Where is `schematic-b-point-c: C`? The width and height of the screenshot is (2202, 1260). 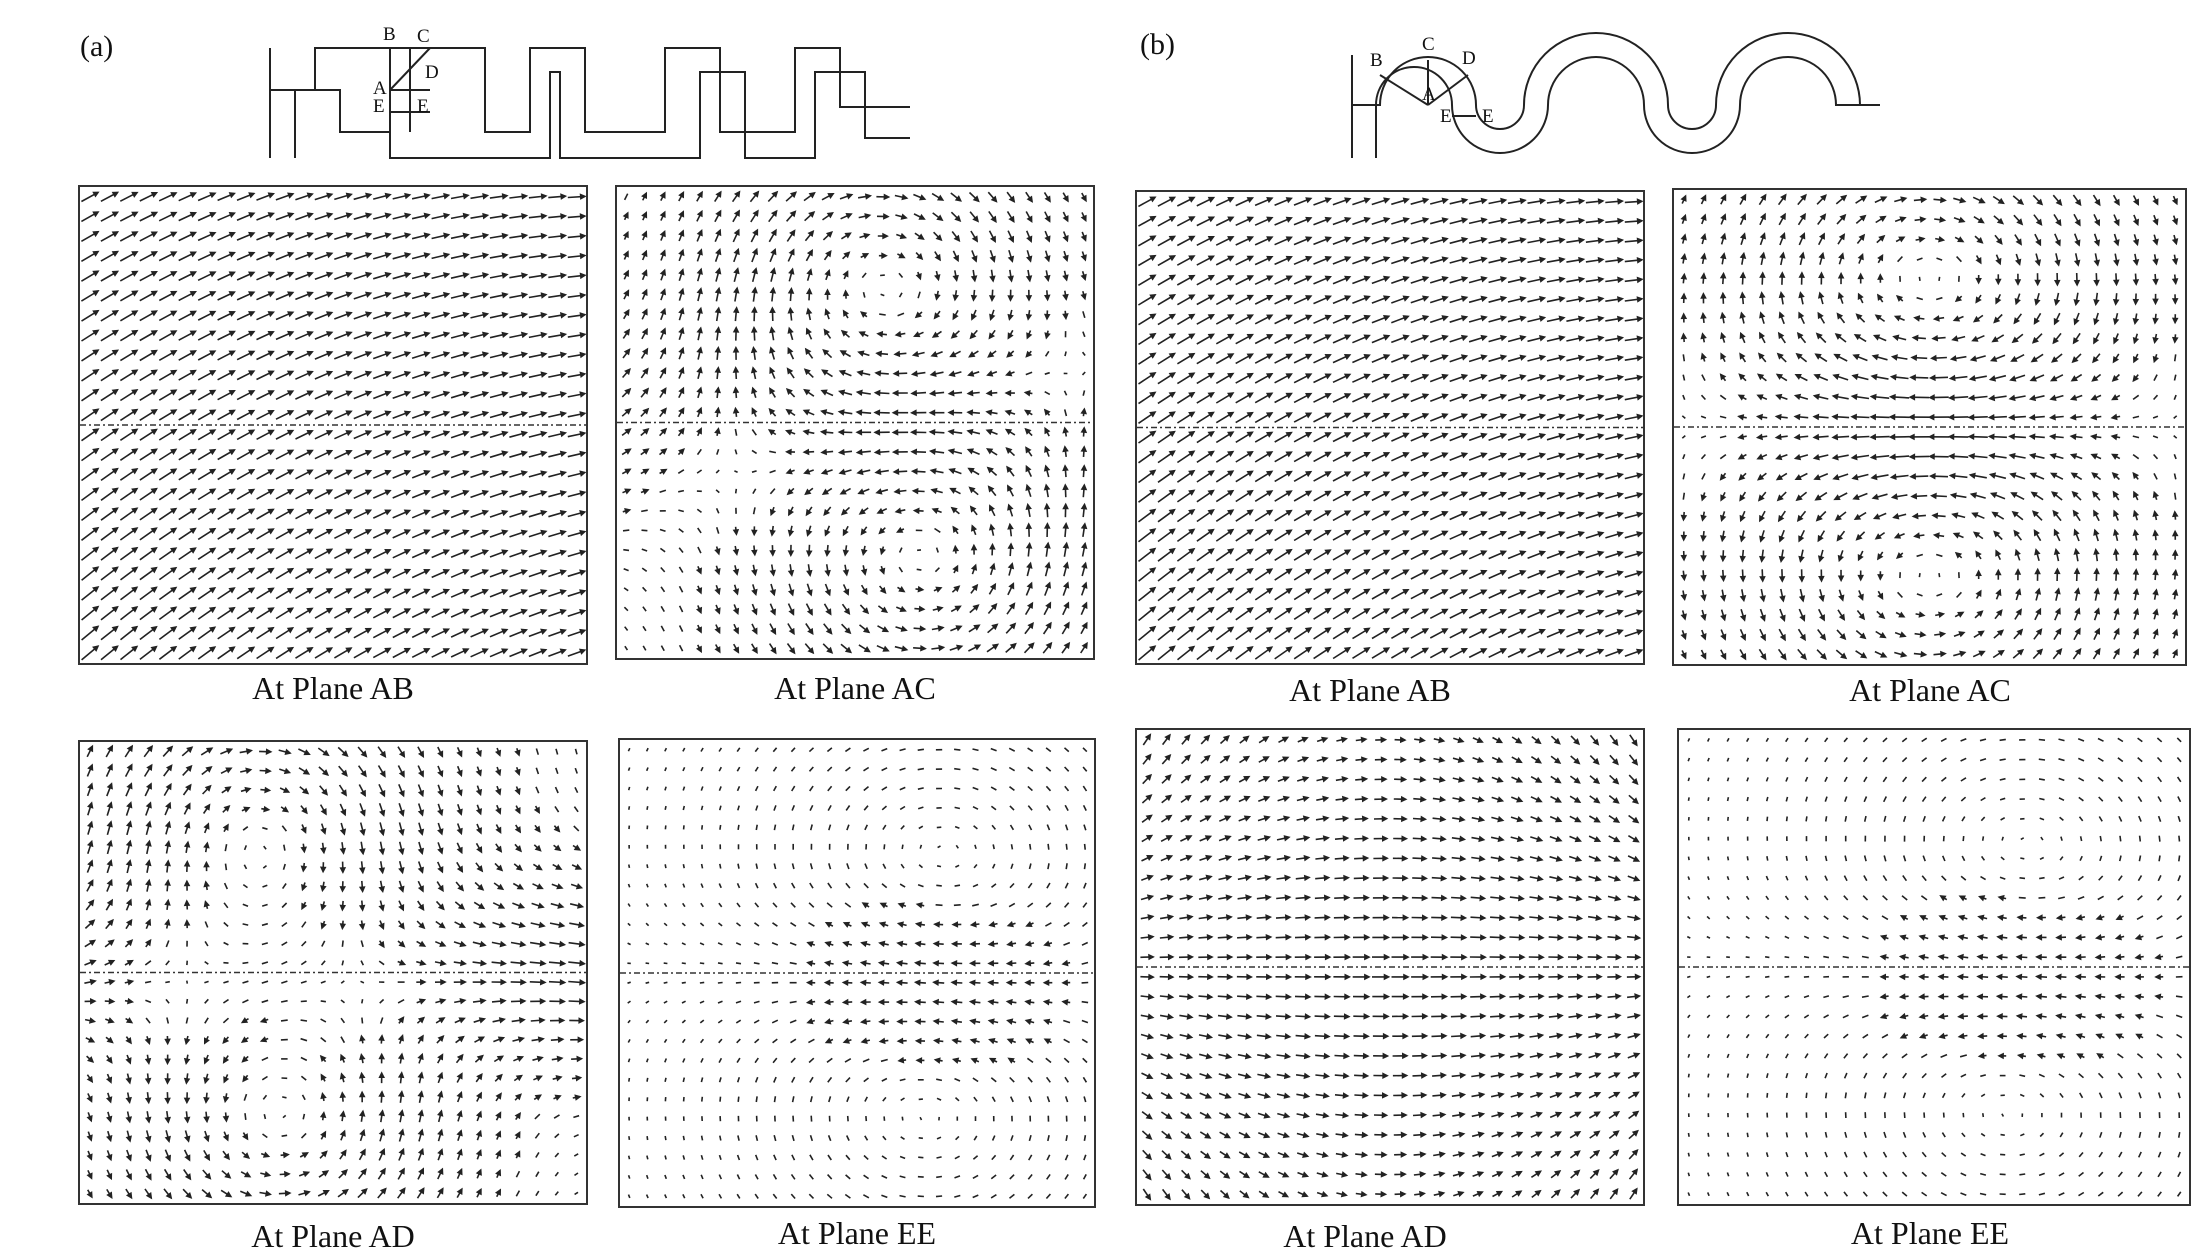 schematic-b-point-c: C is located at coordinates (1428, 44).